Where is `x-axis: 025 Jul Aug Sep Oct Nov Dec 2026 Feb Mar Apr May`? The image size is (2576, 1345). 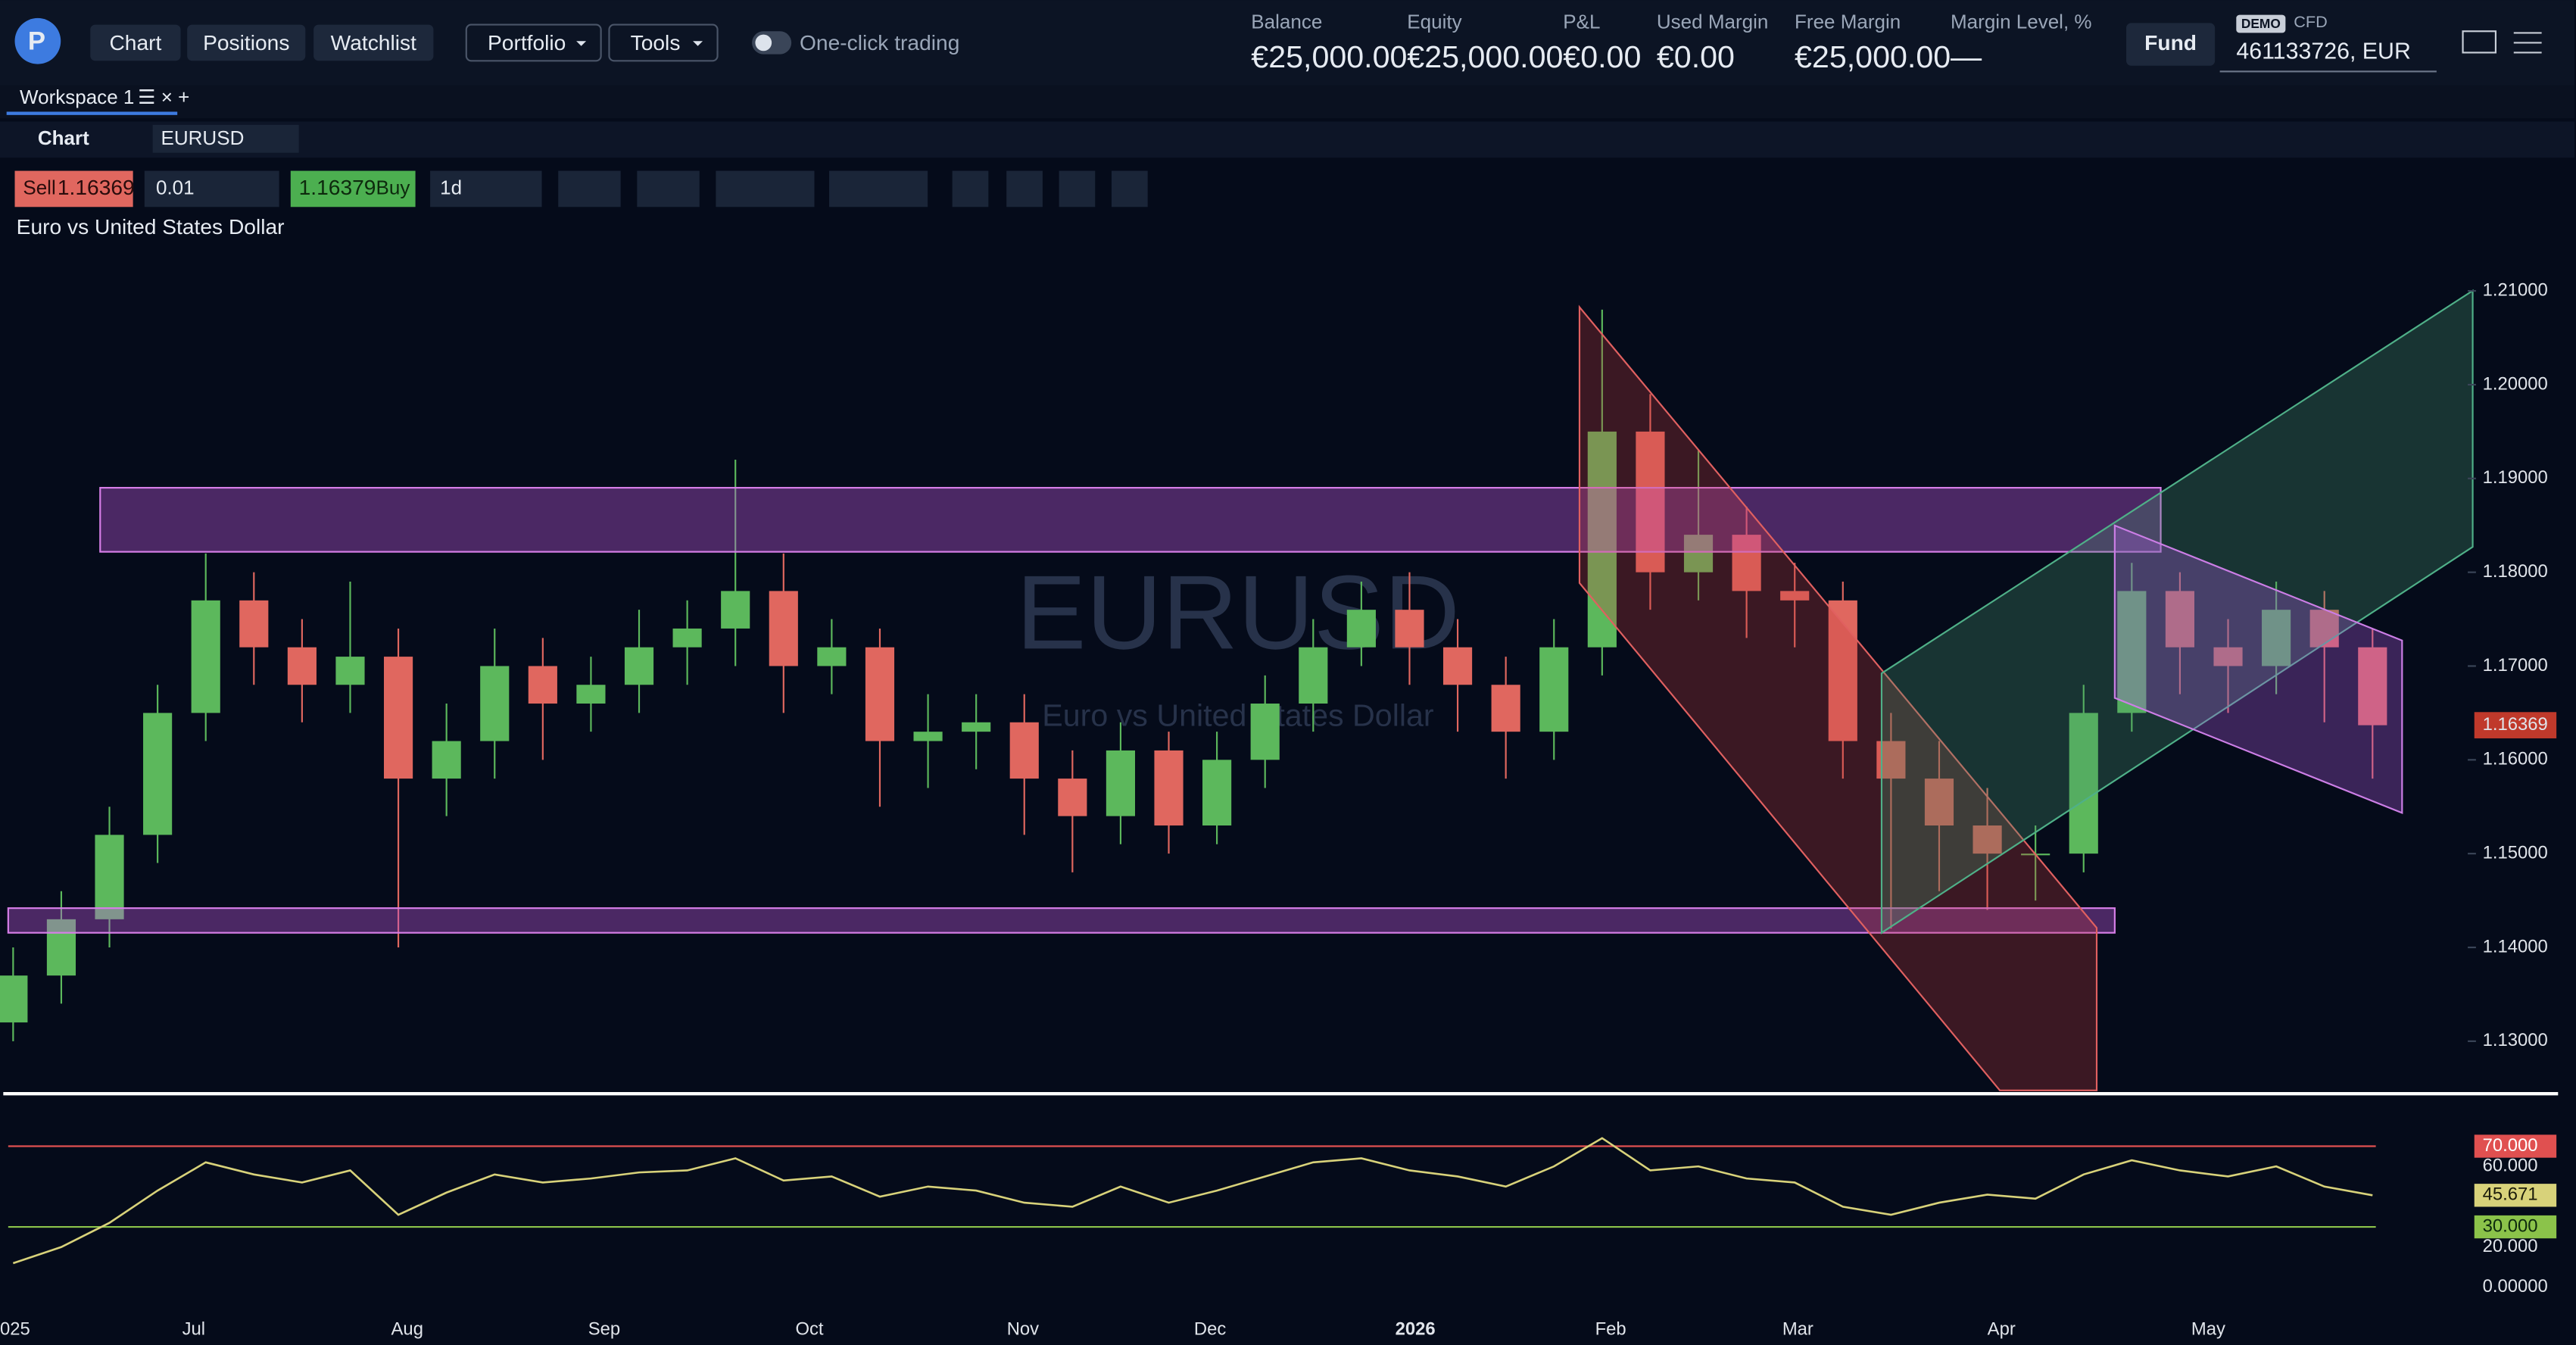 x-axis: 025 Jul Aug Sep Oct Nov Dec 2026 Feb Mar Apr May is located at coordinates (1112, 1329).